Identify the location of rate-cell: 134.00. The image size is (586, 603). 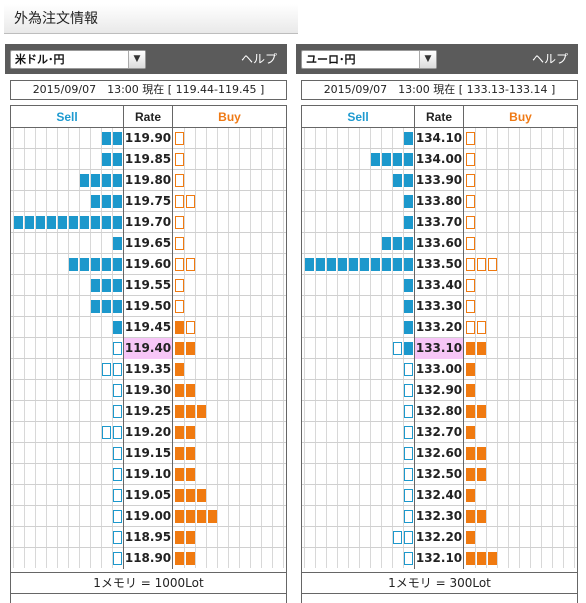
(439, 159).